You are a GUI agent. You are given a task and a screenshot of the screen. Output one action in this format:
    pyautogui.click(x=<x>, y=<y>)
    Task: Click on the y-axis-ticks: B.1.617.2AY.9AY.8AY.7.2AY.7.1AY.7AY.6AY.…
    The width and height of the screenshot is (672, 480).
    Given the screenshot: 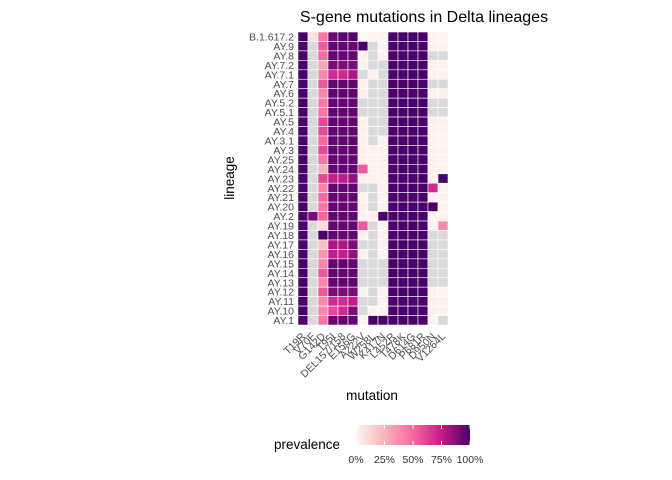 What is the action you would take?
    pyautogui.click(x=271, y=180)
    